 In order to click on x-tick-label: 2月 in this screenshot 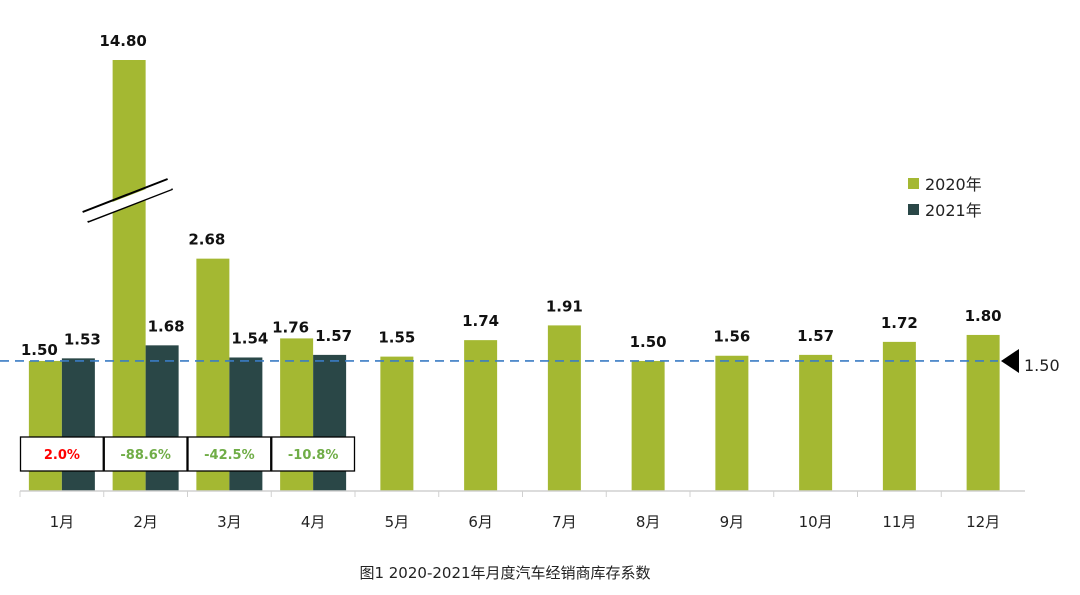, I will do `click(145, 522)`.